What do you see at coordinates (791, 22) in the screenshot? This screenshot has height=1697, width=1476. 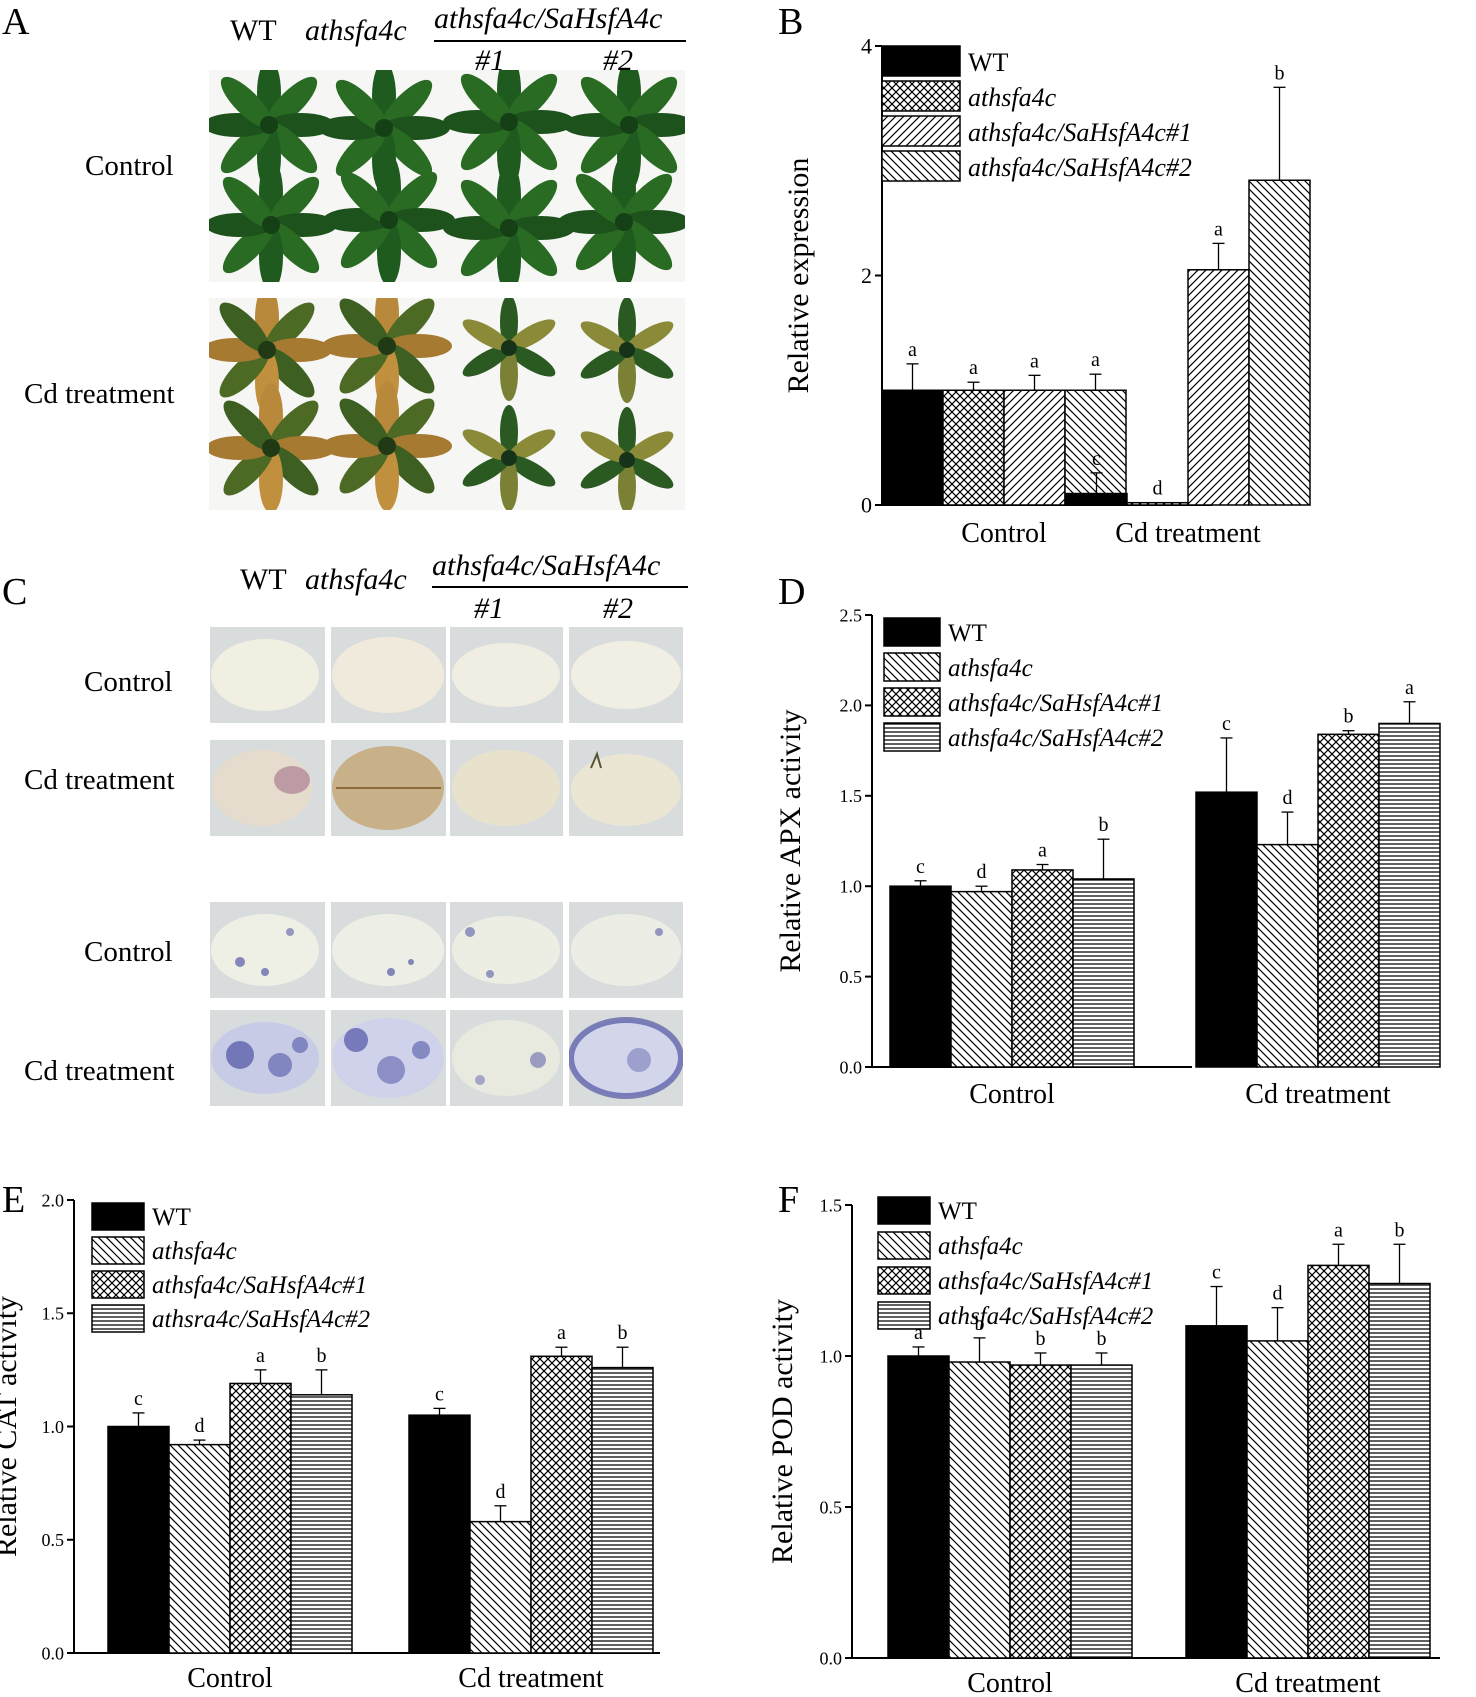 I see `panel-letter-b: B` at bounding box center [791, 22].